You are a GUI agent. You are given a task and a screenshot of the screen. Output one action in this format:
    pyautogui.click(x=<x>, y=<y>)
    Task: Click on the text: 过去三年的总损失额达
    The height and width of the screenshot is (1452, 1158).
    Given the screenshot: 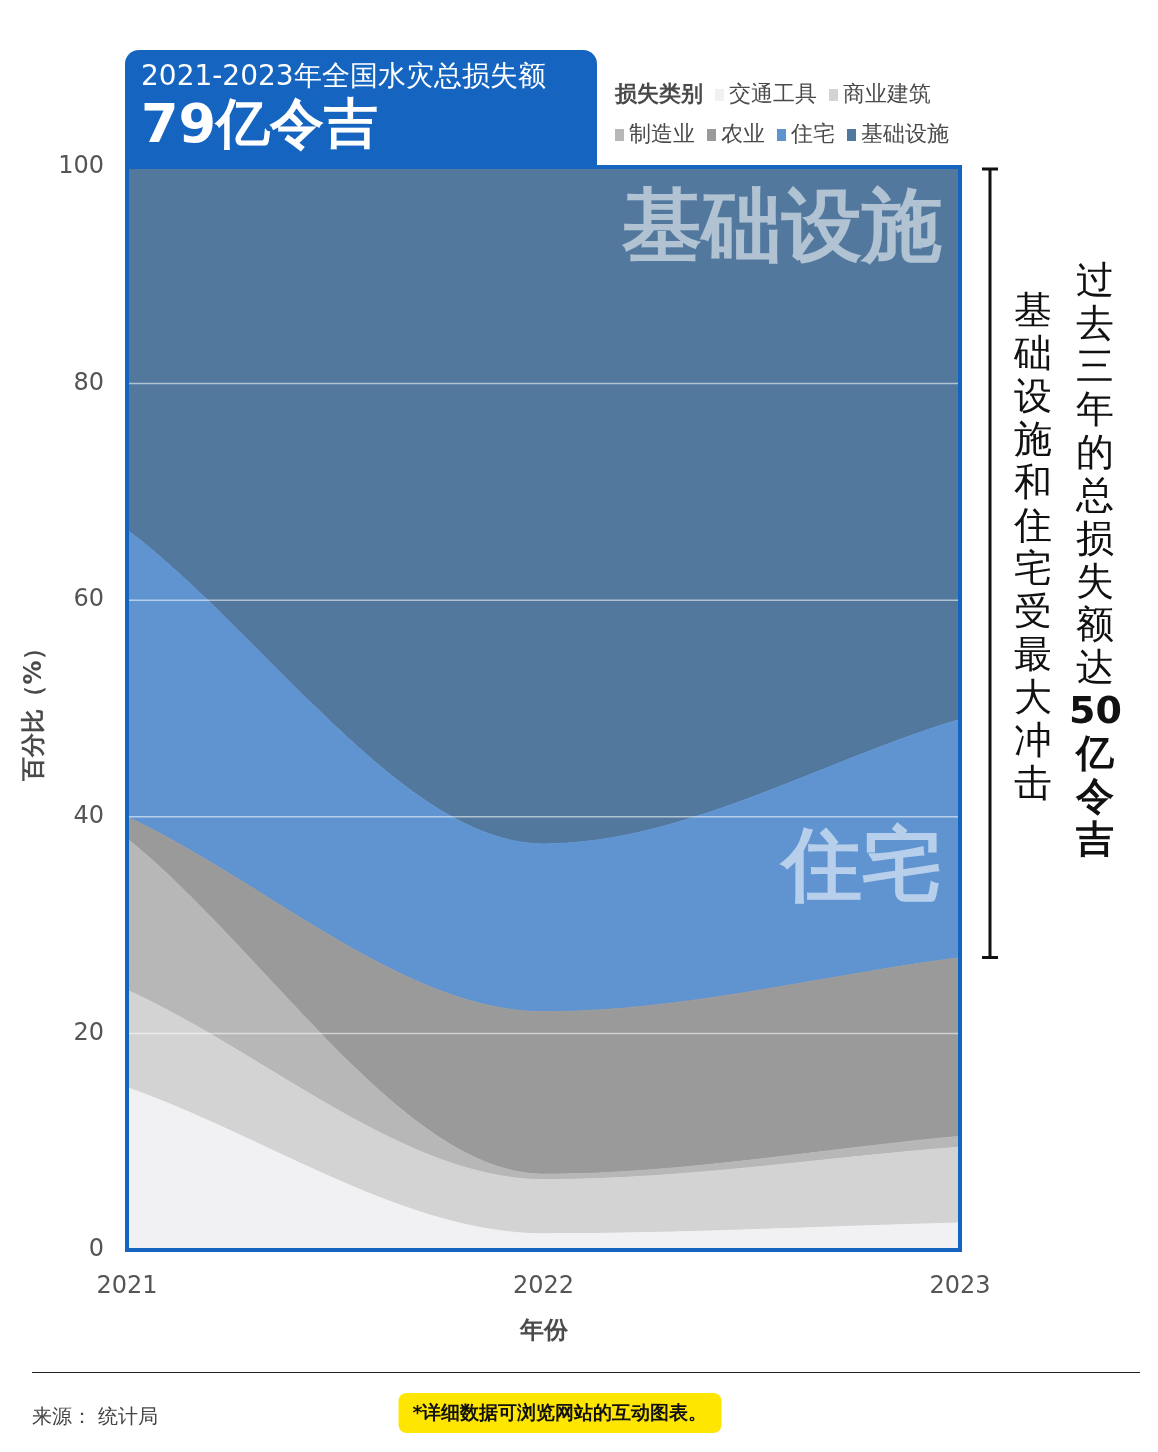 What is the action you would take?
    pyautogui.click(x=1095, y=473)
    